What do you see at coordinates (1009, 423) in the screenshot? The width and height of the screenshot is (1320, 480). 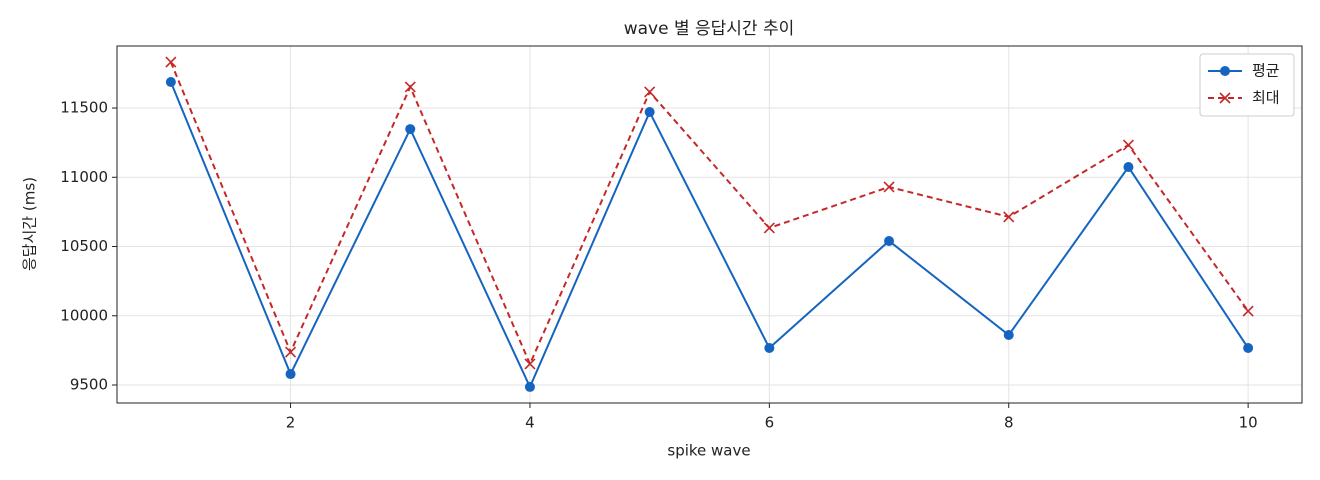 I see `x-tick-label: 8` at bounding box center [1009, 423].